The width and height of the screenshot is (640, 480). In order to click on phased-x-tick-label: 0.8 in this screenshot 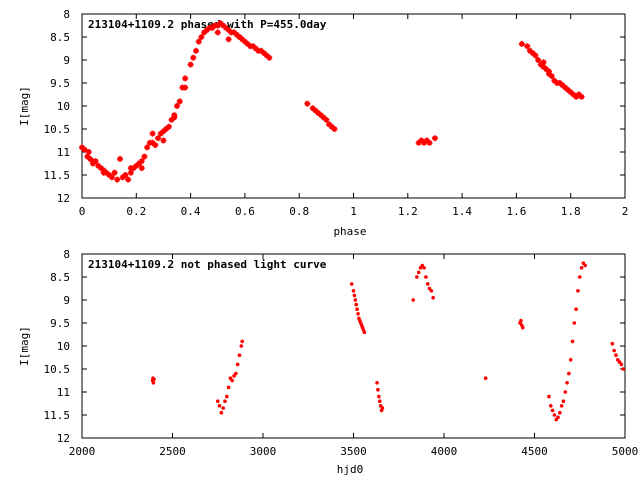, I will do `click(299, 211)`.